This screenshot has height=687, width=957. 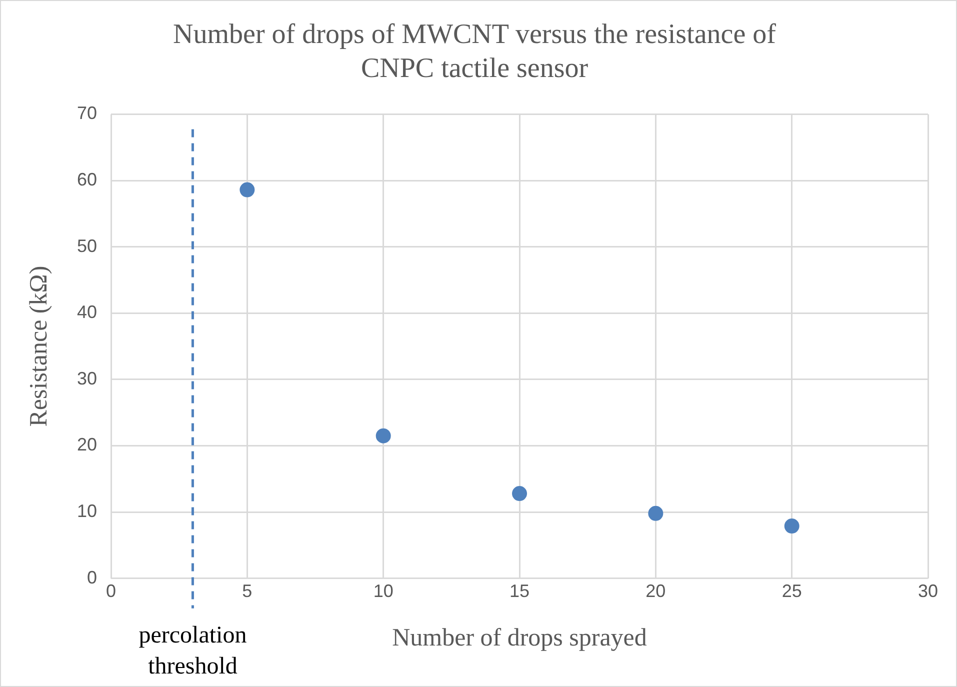 I want to click on x-tick-label: 5, so click(x=247, y=591).